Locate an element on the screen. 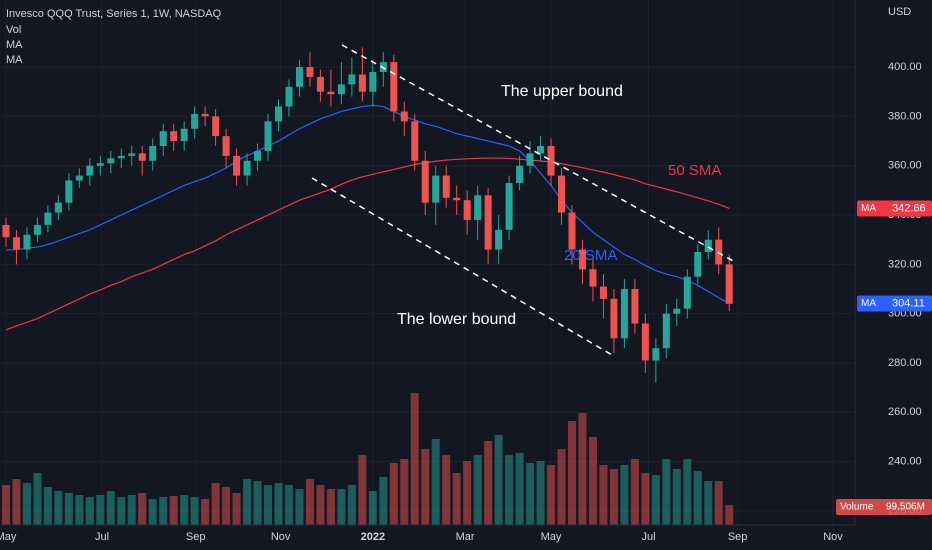 The image size is (932, 550). chart-title: Invesco QQQ Trust, Series 1, 1W, NASDAQ is located at coordinates (114, 14).